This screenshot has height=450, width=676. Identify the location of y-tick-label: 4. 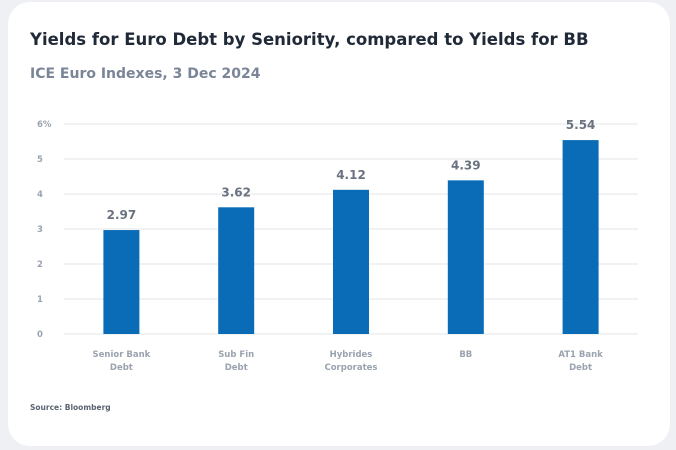
(40, 195).